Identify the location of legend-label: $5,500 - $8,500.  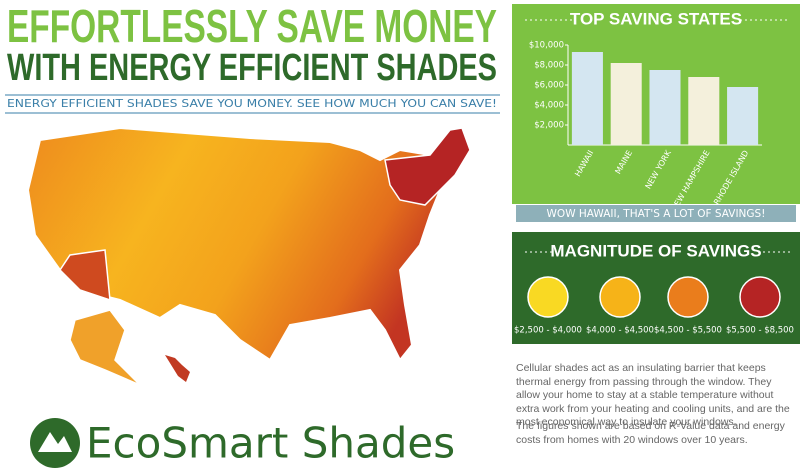
(760, 331).